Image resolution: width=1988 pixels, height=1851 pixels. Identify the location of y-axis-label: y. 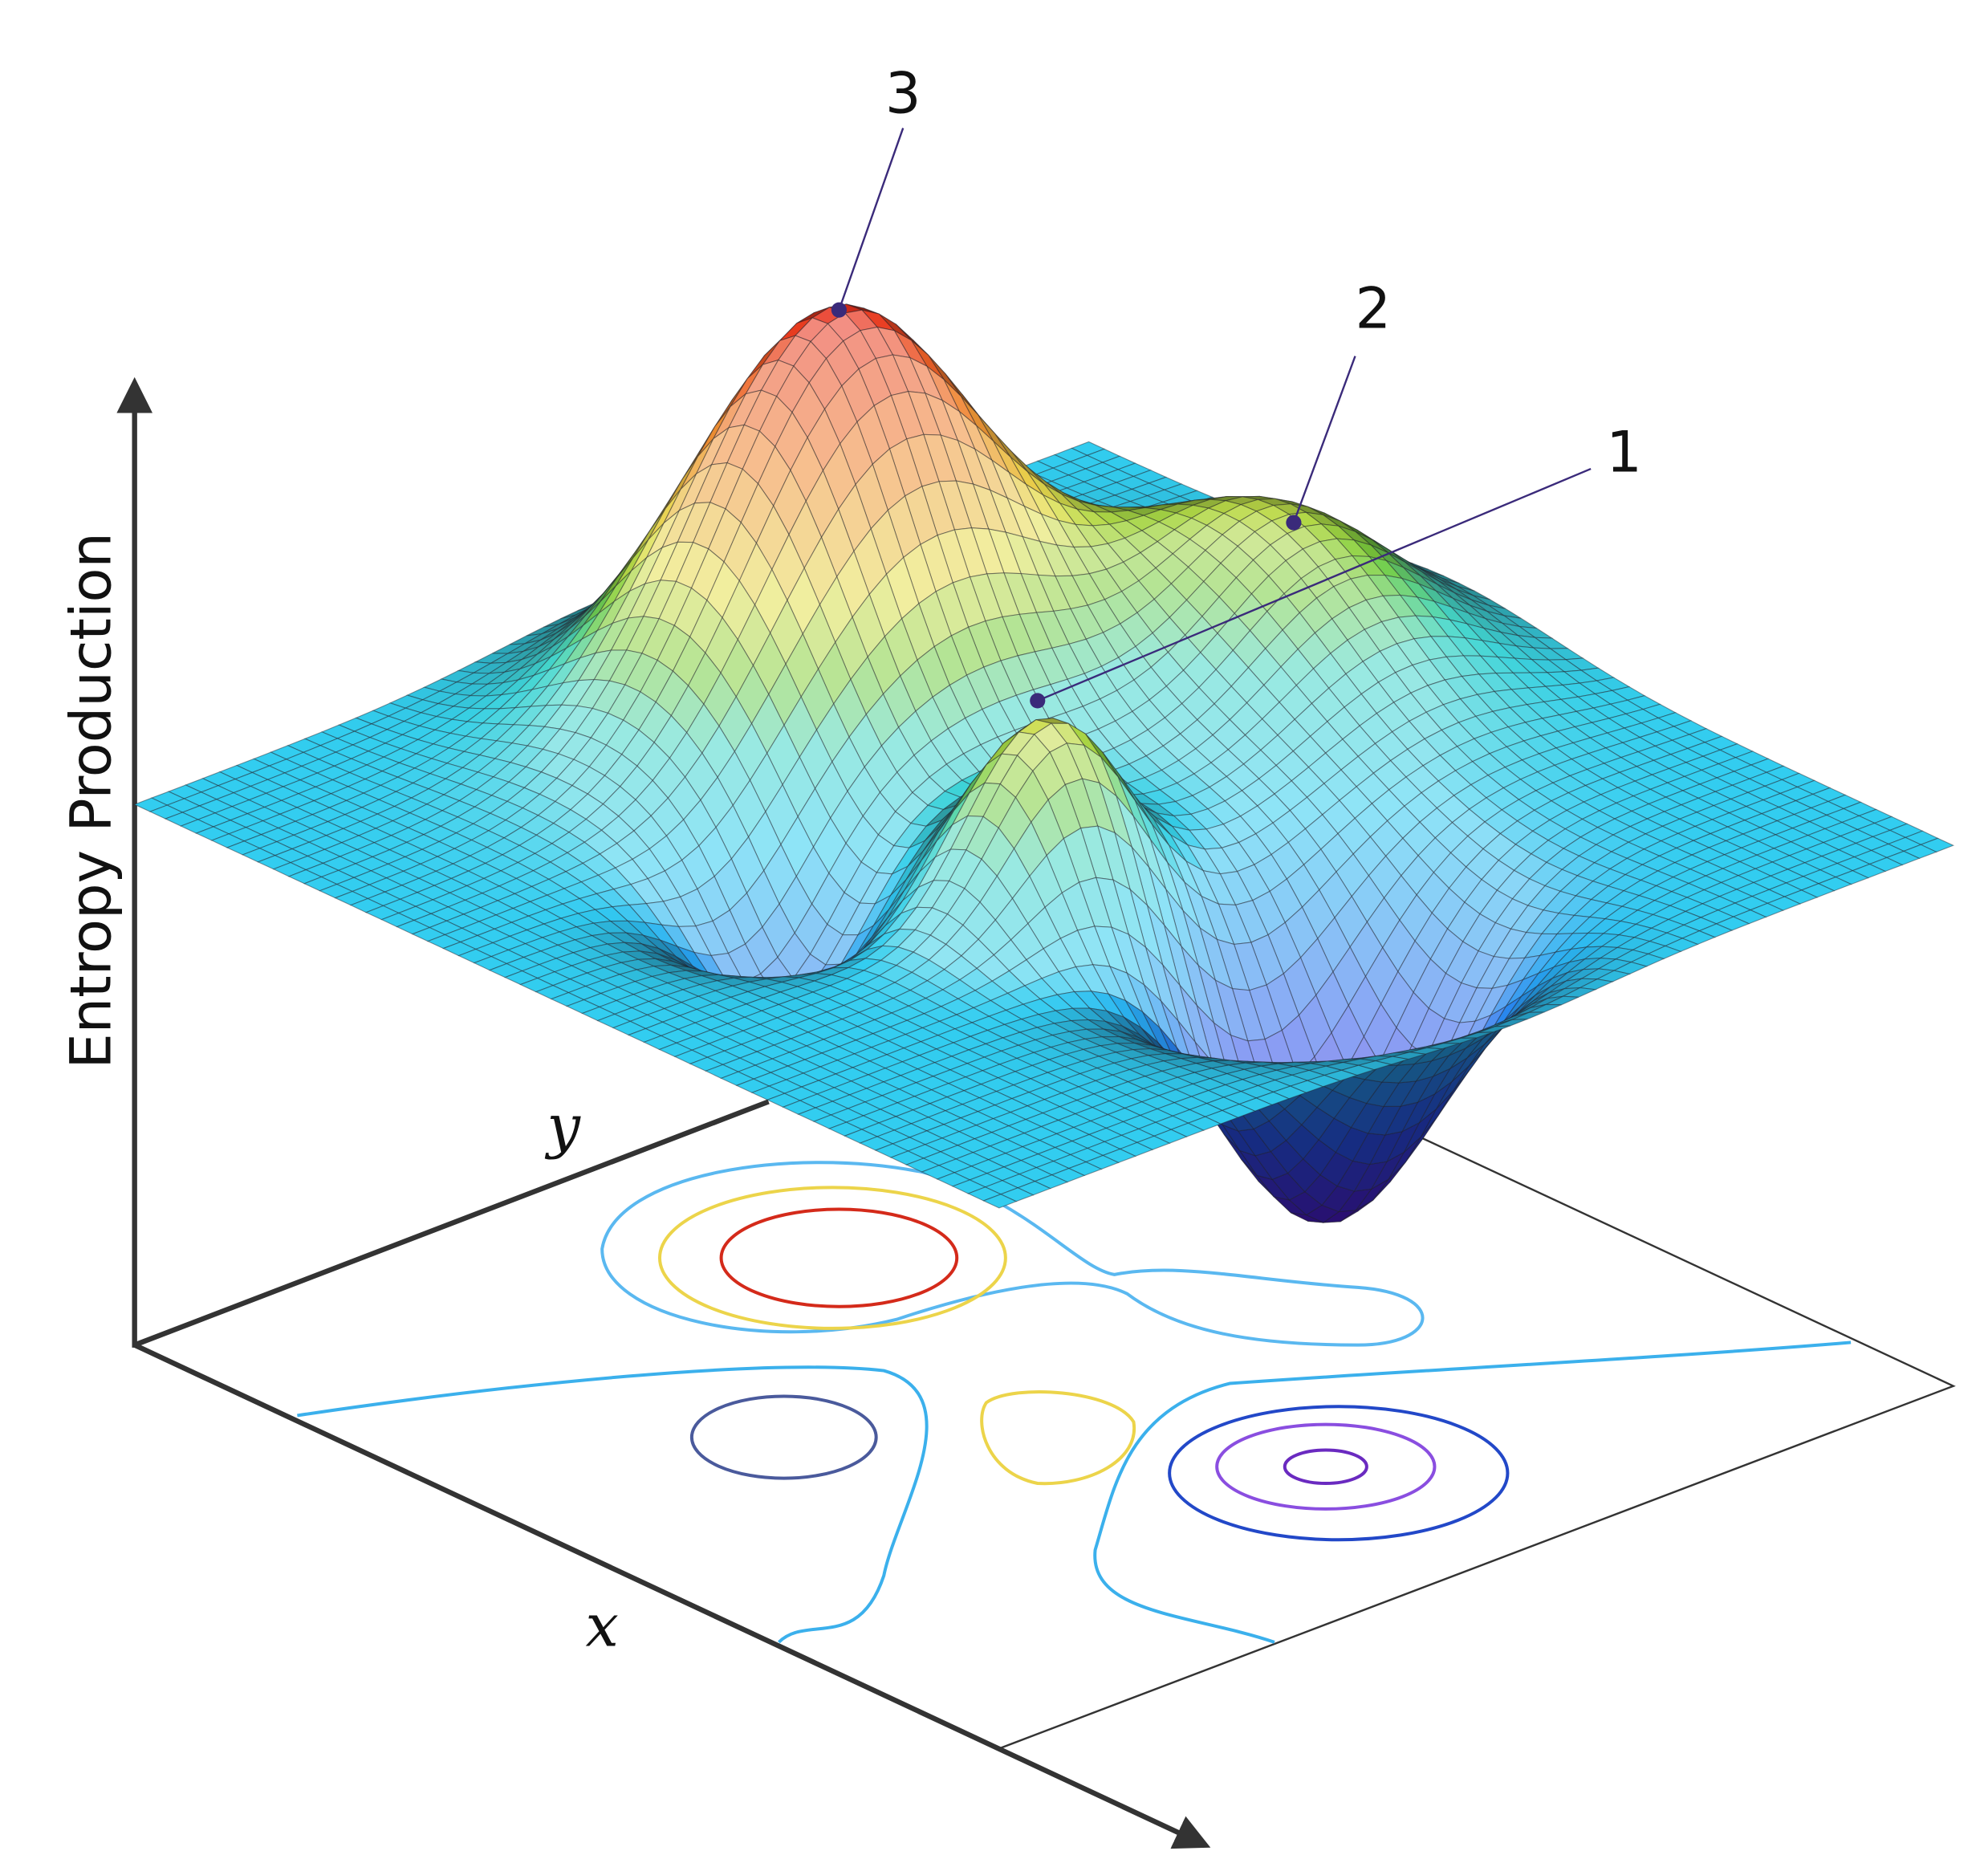
(563, 1127).